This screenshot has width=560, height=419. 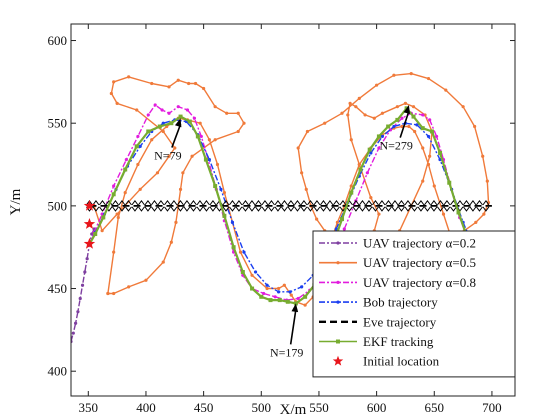 What do you see at coordinates (58, 123) in the screenshot?
I see `y-tick-label: 550` at bounding box center [58, 123].